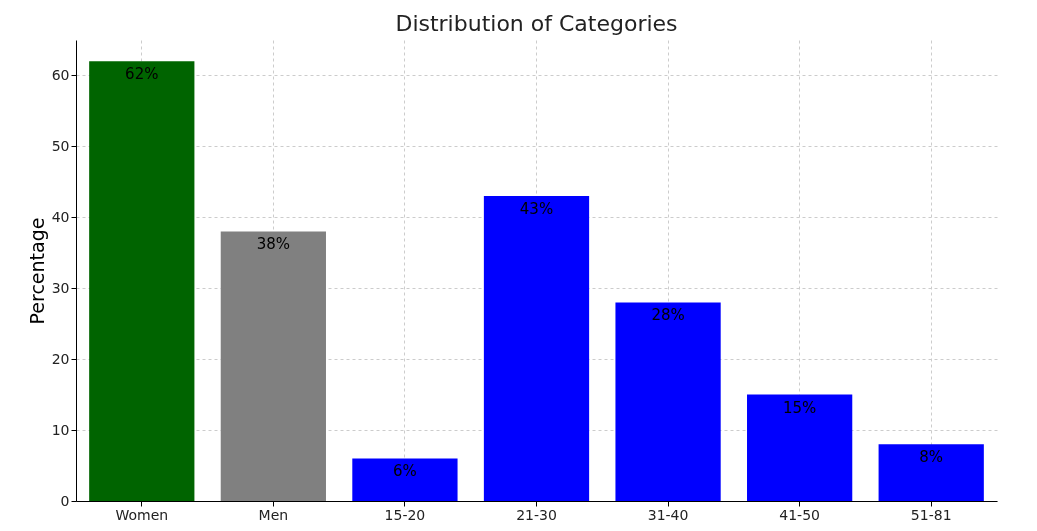  What do you see at coordinates (405, 514) in the screenshot?
I see `x-tick-label: 15-20` at bounding box center [405, 514].